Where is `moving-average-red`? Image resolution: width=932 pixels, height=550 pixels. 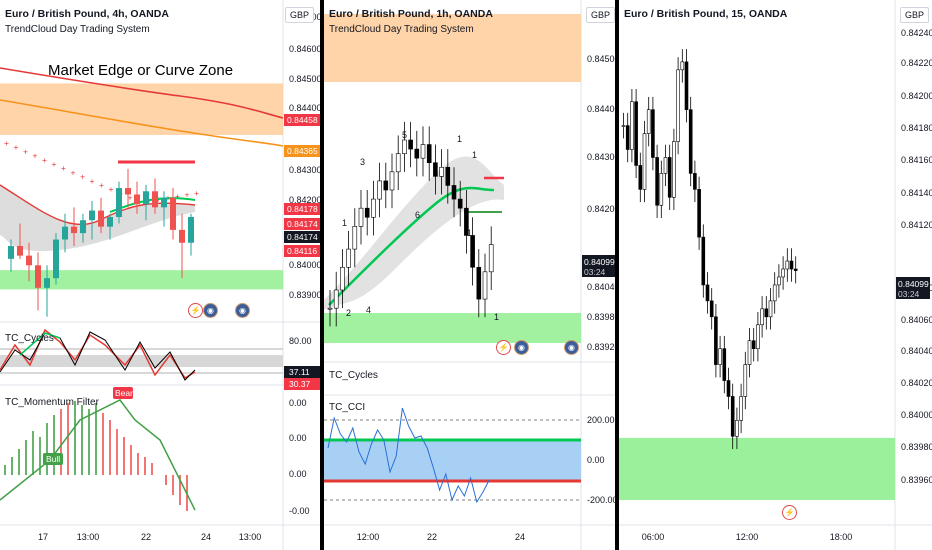 moving-average-red is located at coordinates (142, 93).